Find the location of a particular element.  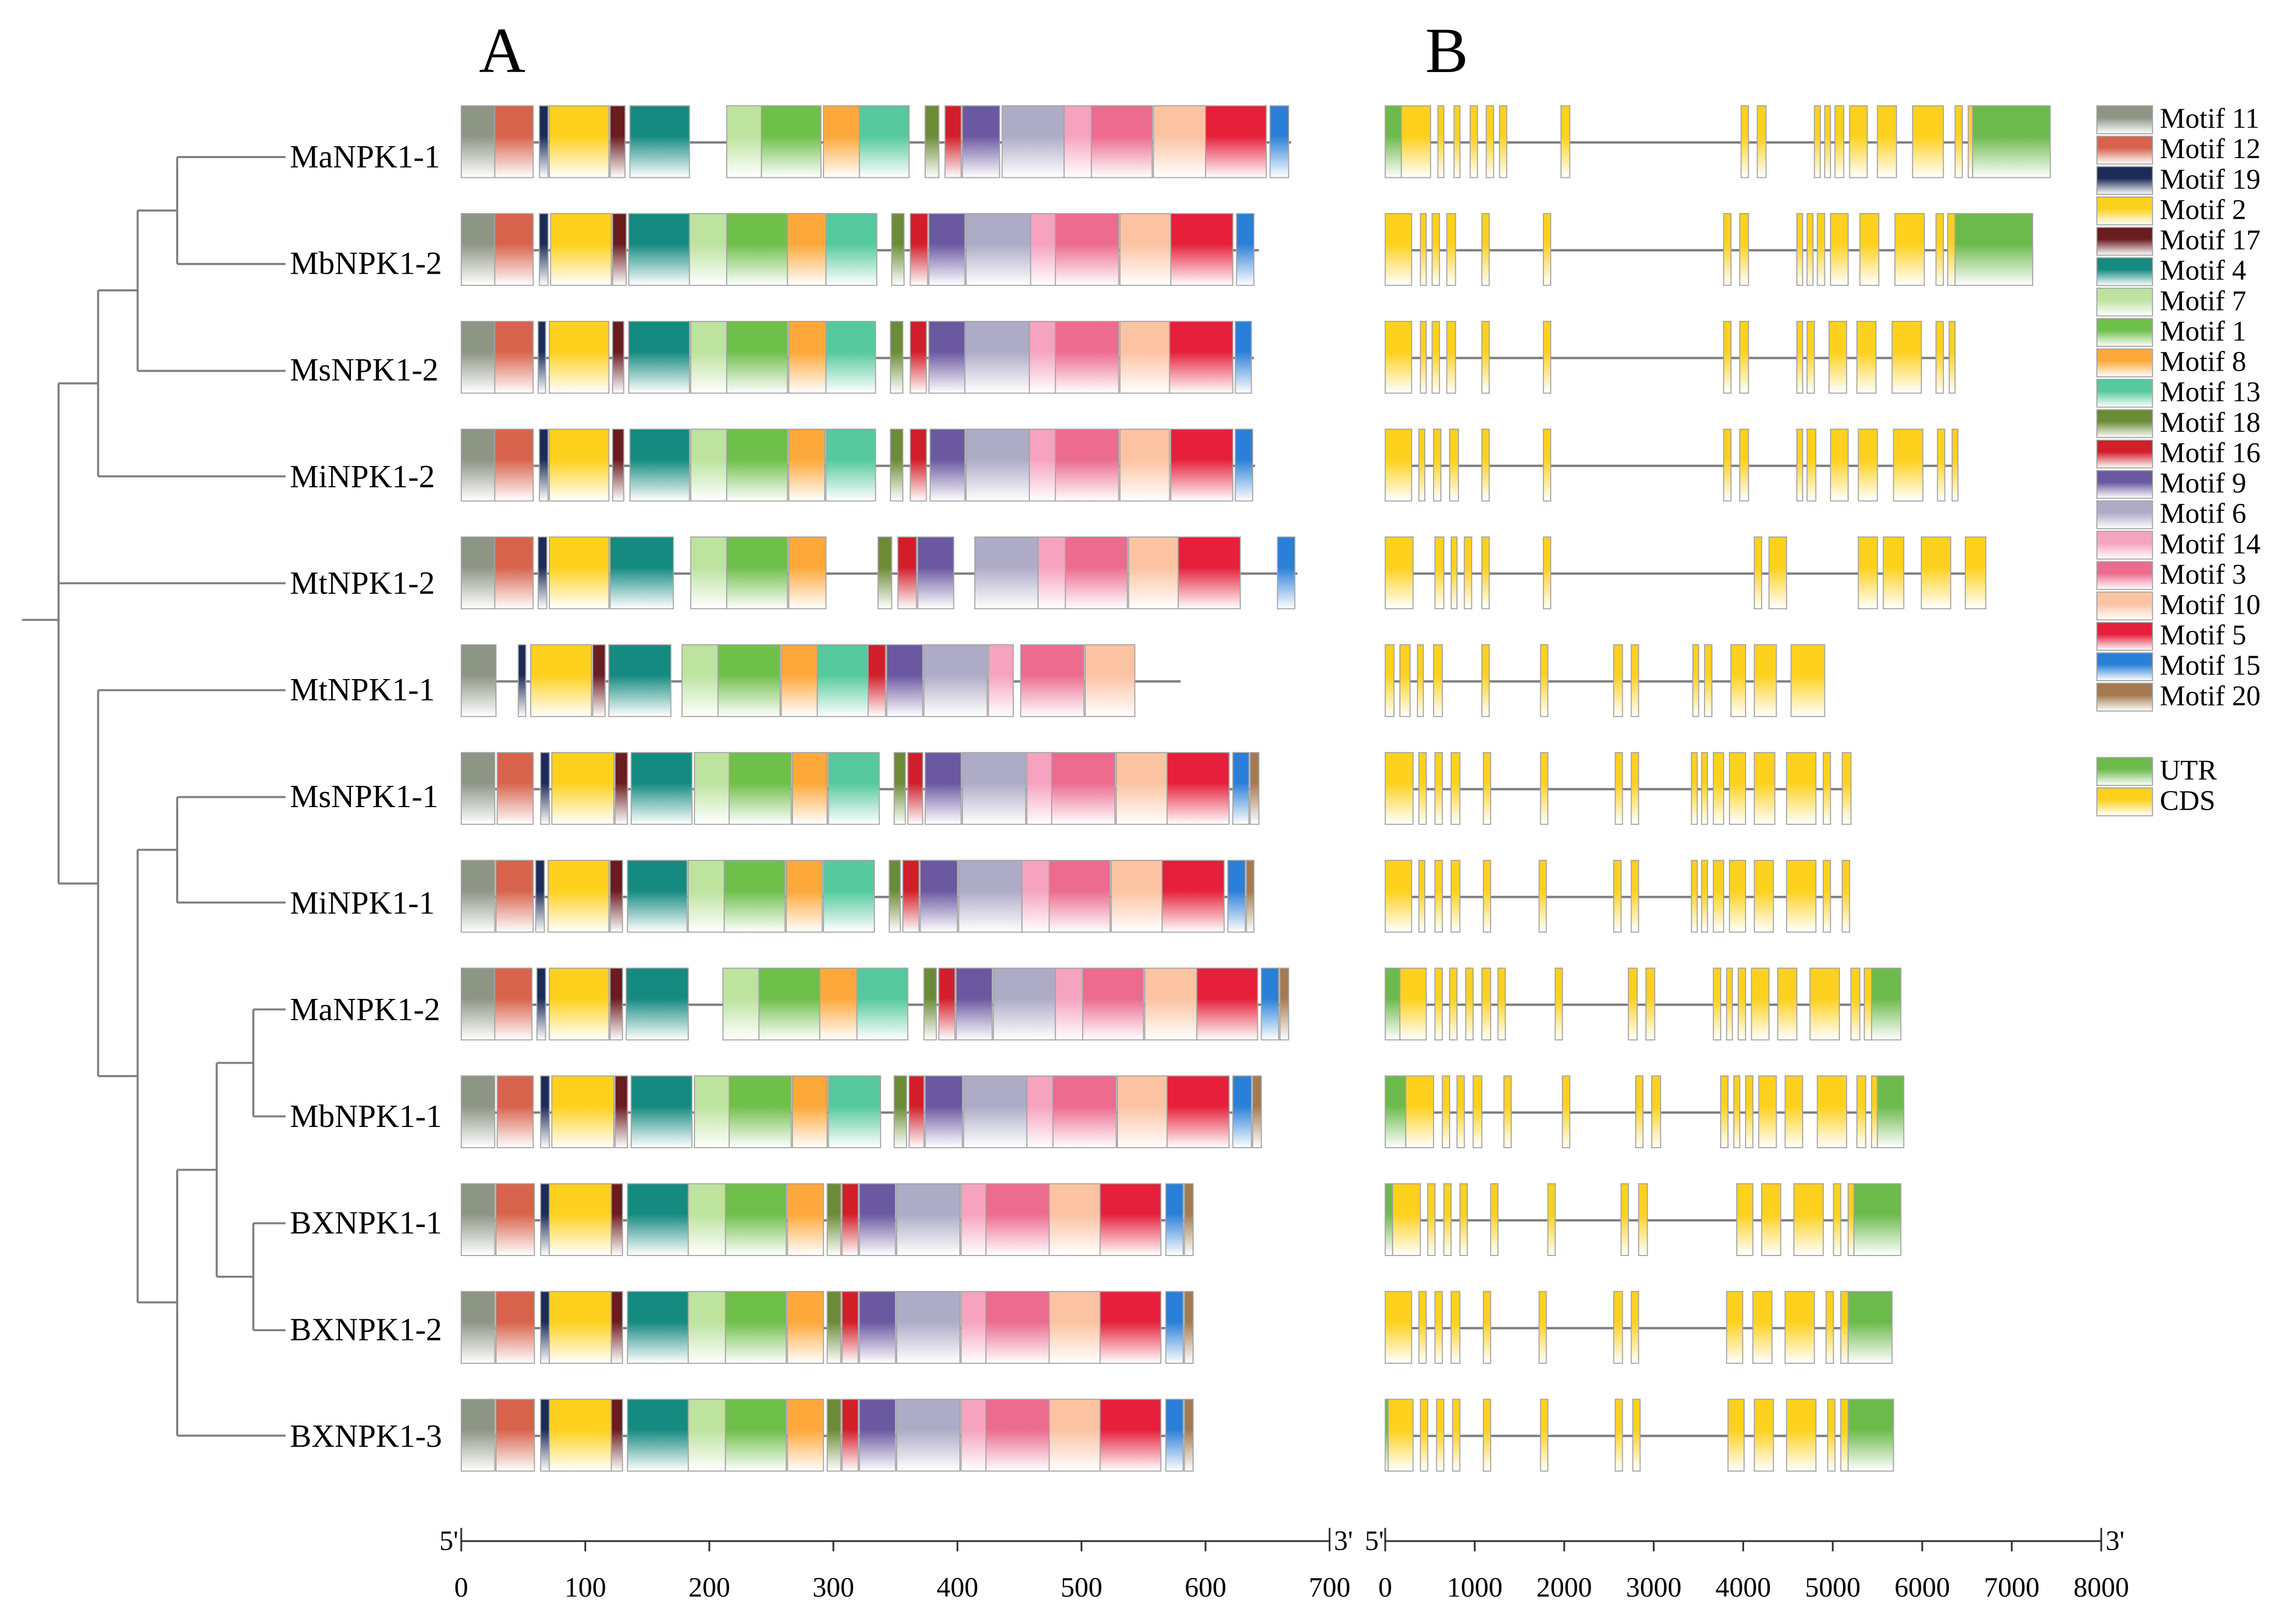

motif-row is located at coordinates (859, 249).